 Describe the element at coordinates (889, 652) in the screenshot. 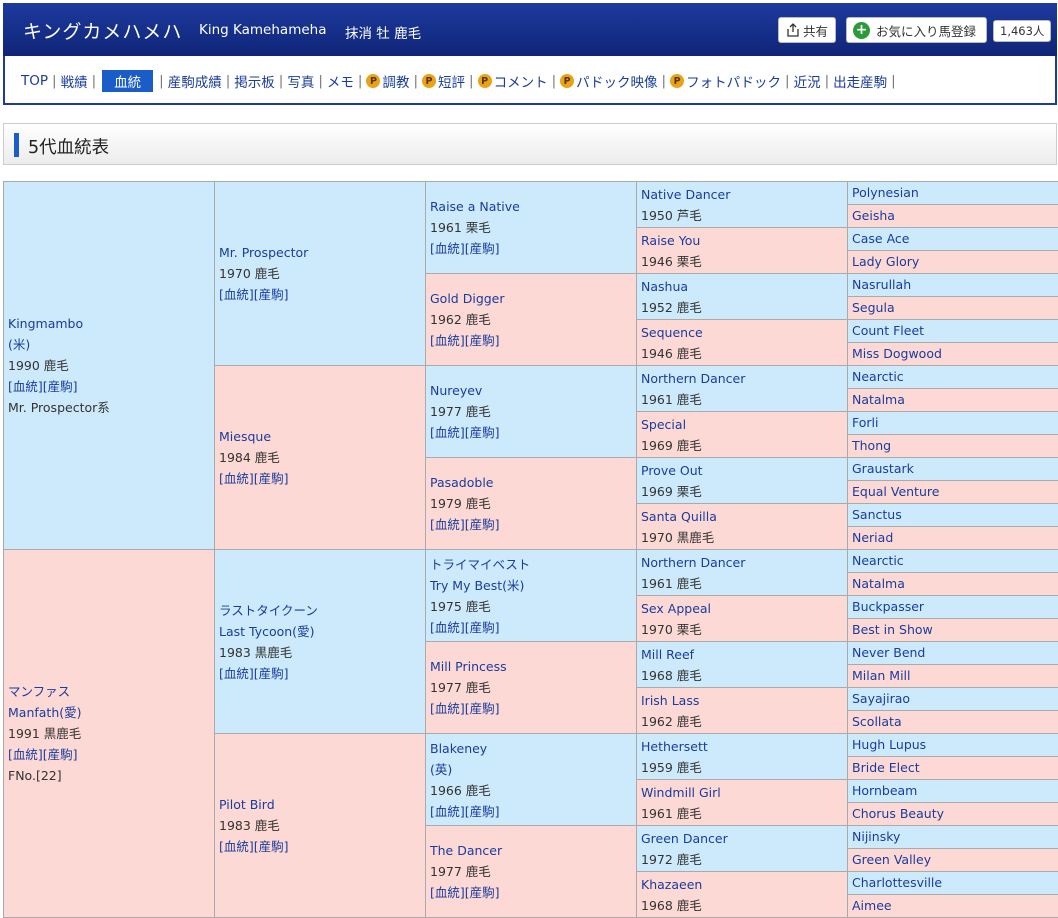

I see `horse-name-link: Never Bend` at that location.